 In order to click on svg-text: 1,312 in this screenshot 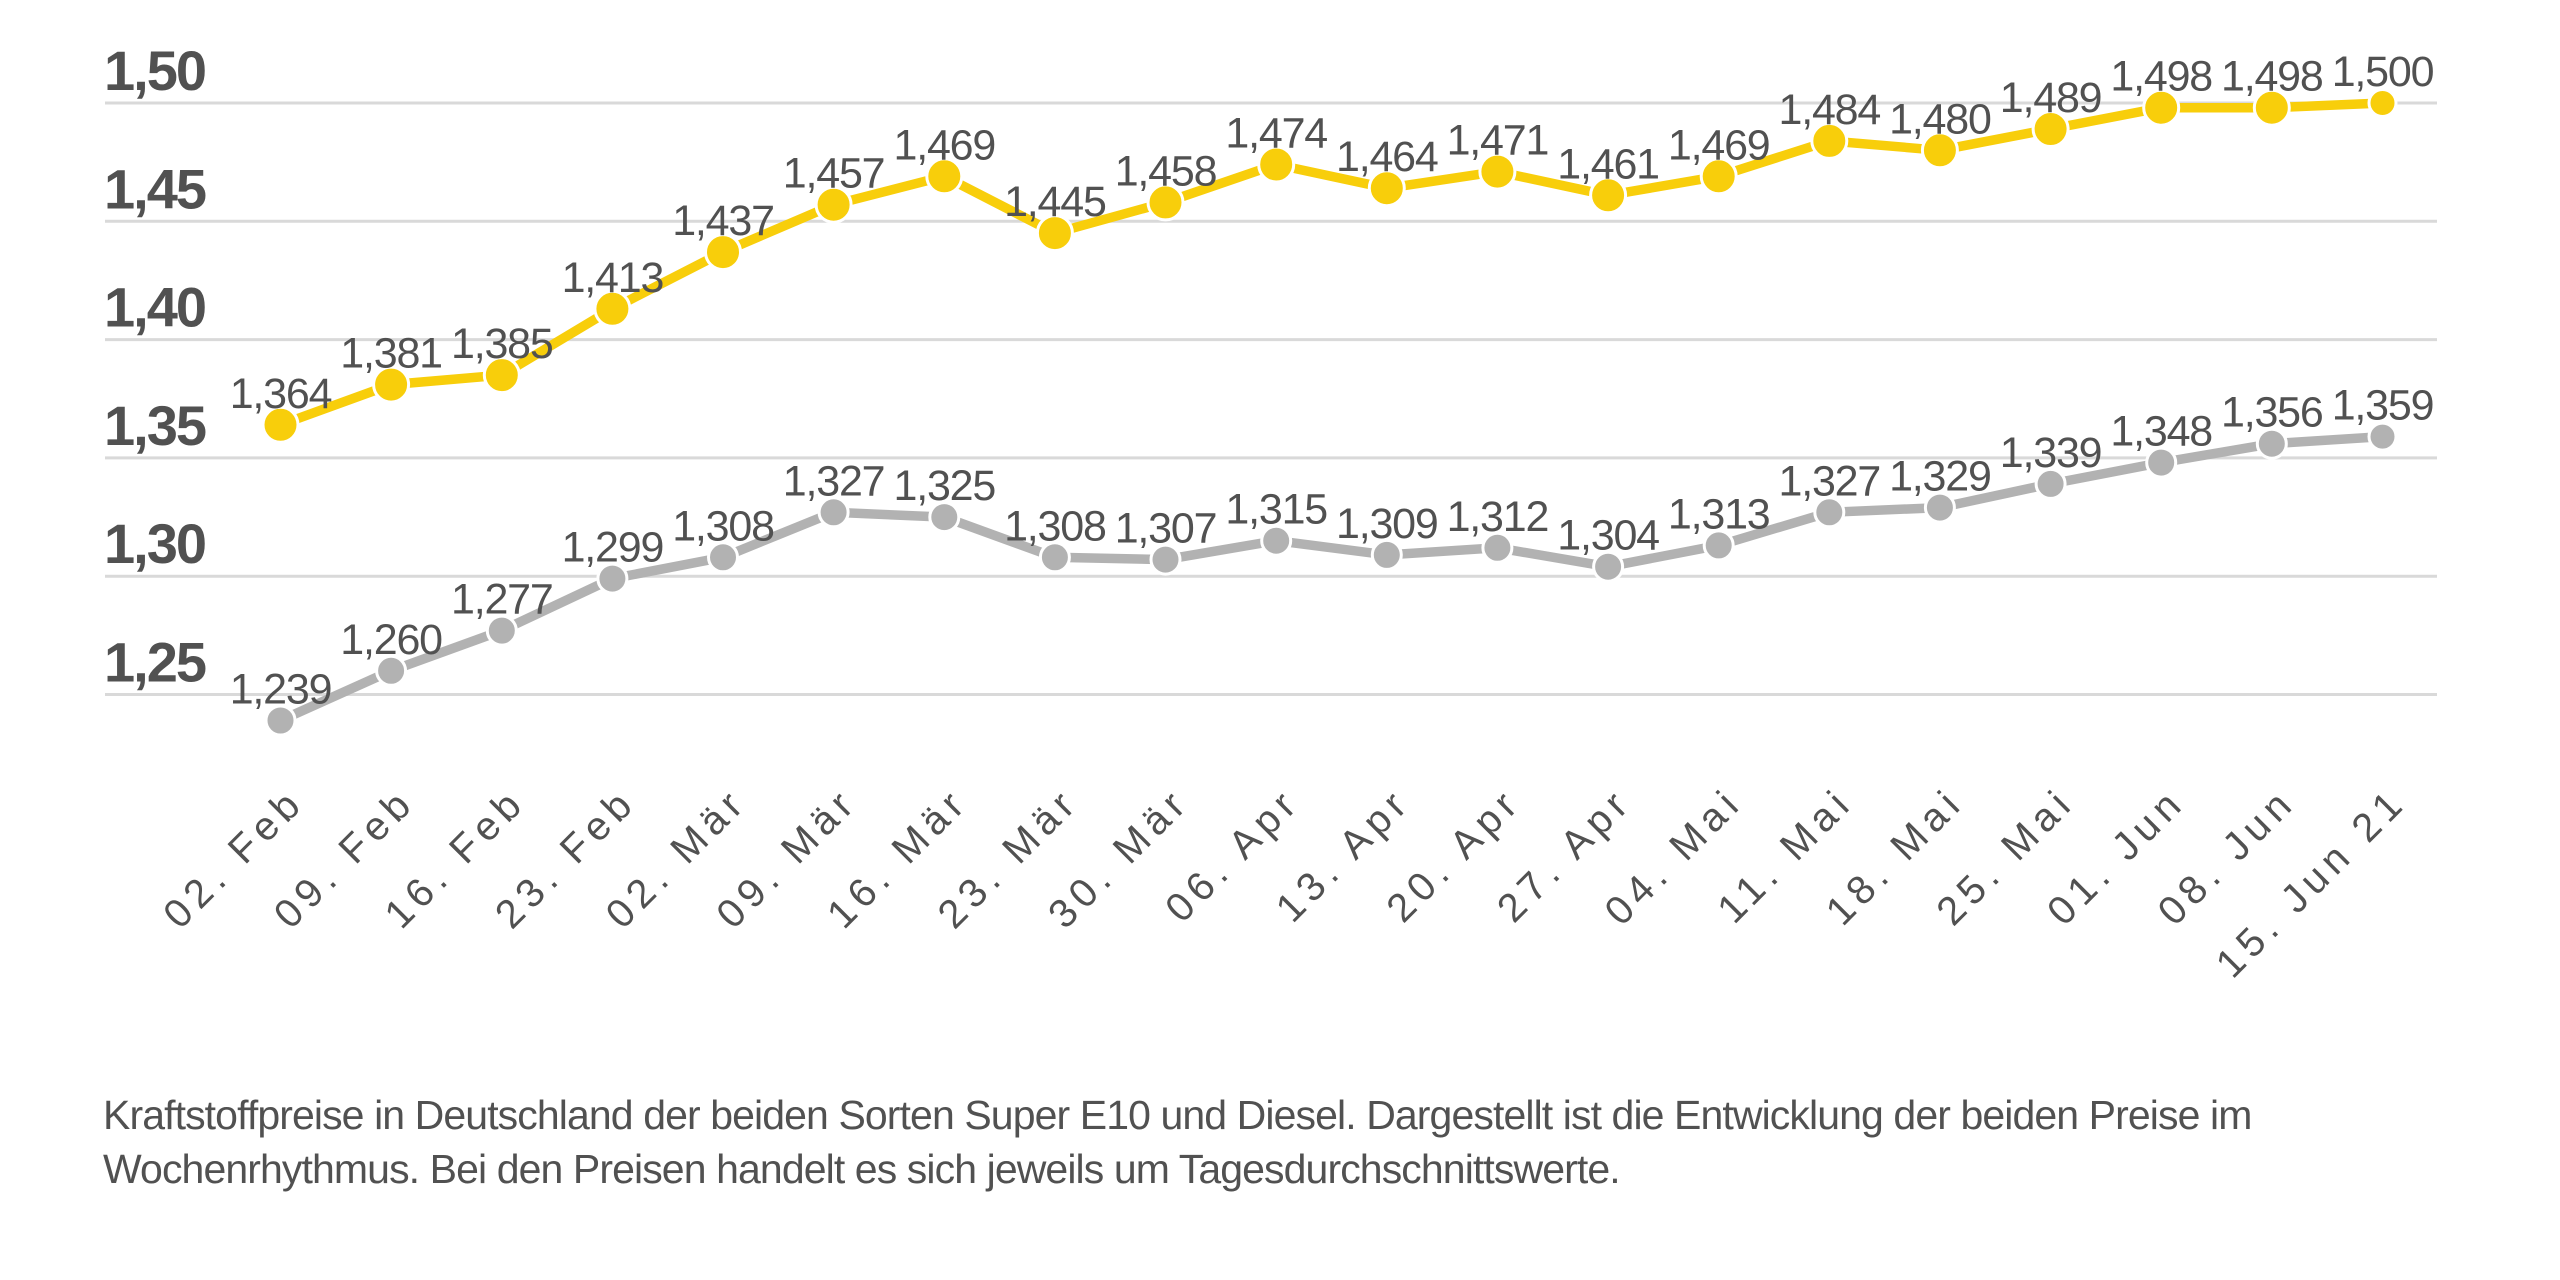, I will do `click(1498, 517)`.